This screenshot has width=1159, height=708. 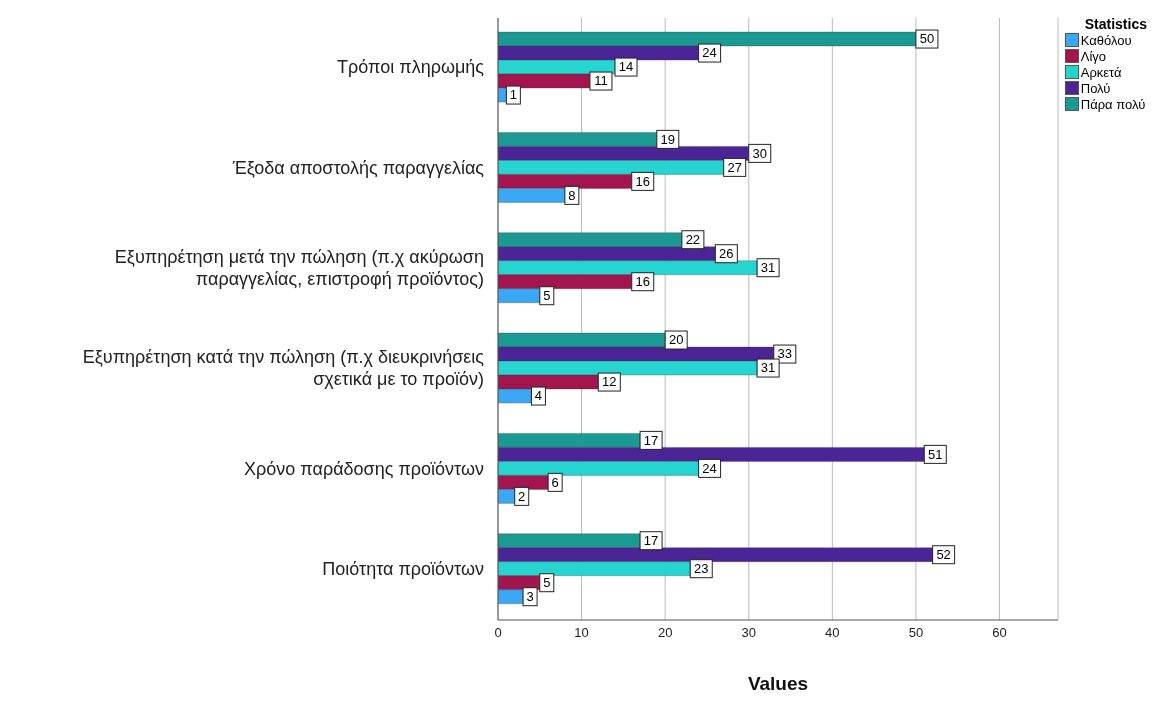 What do you see at coordinates (411, 66) in the screenshot?
I see `y-tick-label: Τρόποι πληρωμής` at bounding box center [411, 66].